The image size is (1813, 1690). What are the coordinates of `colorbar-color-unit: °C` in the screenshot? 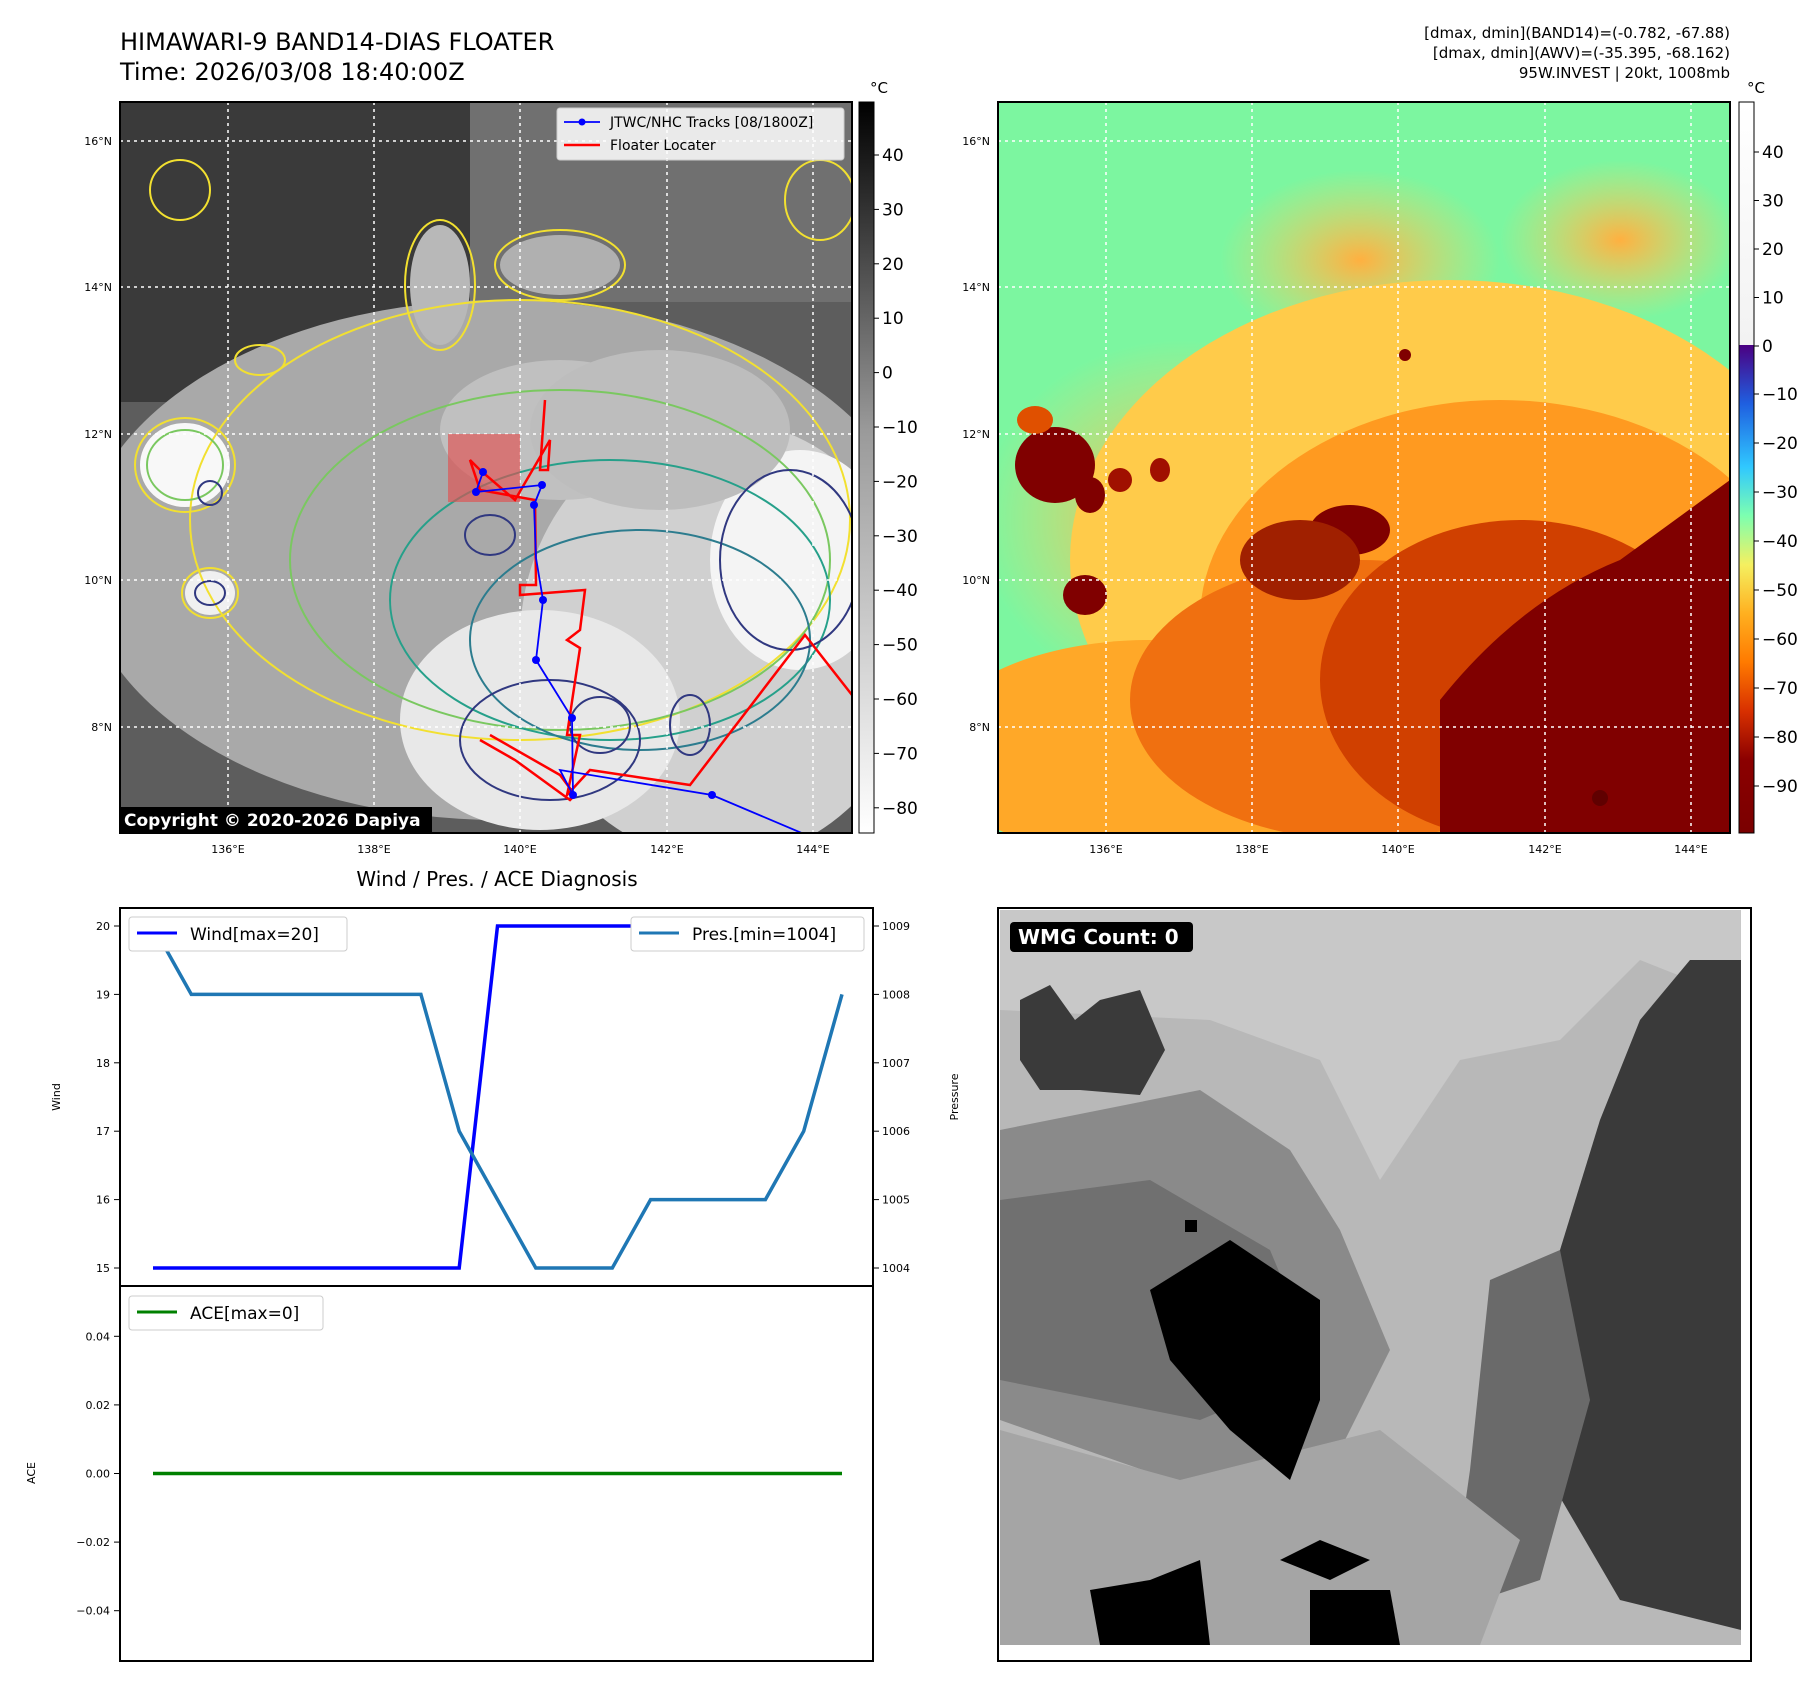 It's located at (1756, 88).